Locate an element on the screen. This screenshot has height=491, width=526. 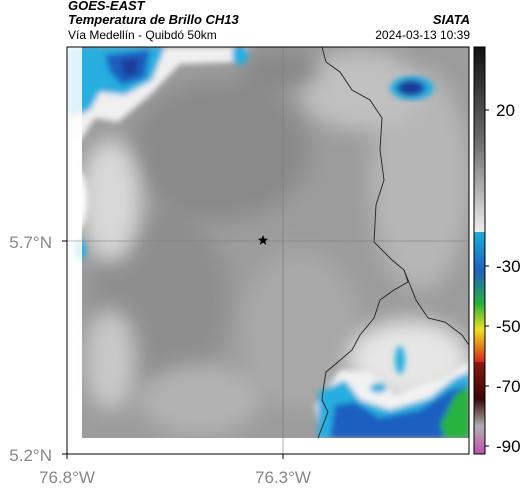
lat-label: 5.2°N is located at coordinates (30, 455).